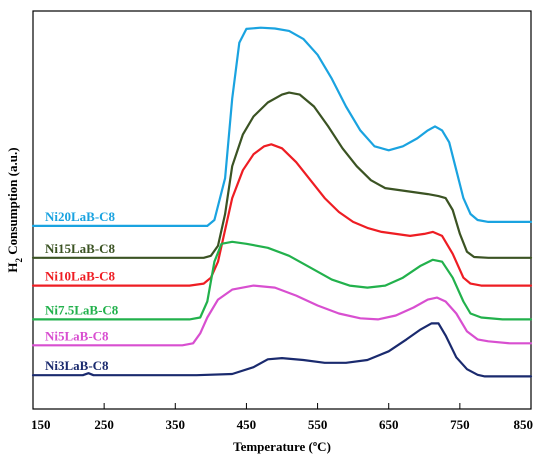 Image resolution: width=550 pixels, height=460 pixels. I want to click on x-tick-label: 850, so click(524, 424).